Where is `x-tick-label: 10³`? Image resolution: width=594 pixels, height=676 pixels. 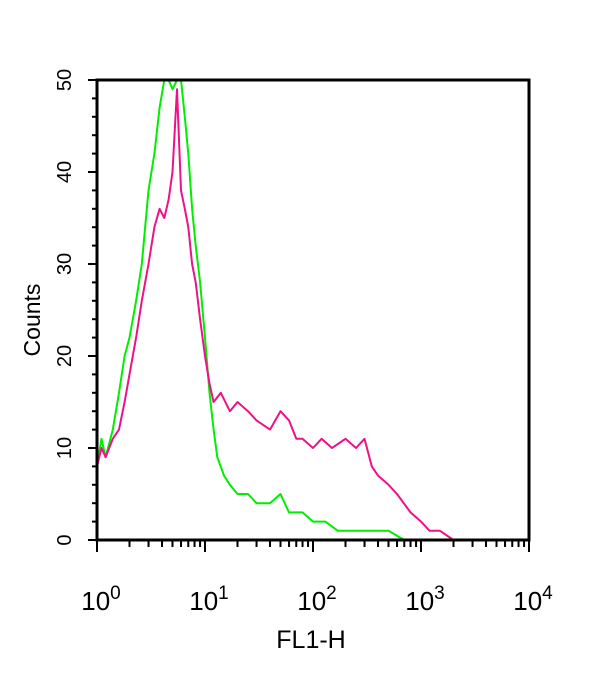 x-tick-label: 10³ is located at coordinates (425, 599).